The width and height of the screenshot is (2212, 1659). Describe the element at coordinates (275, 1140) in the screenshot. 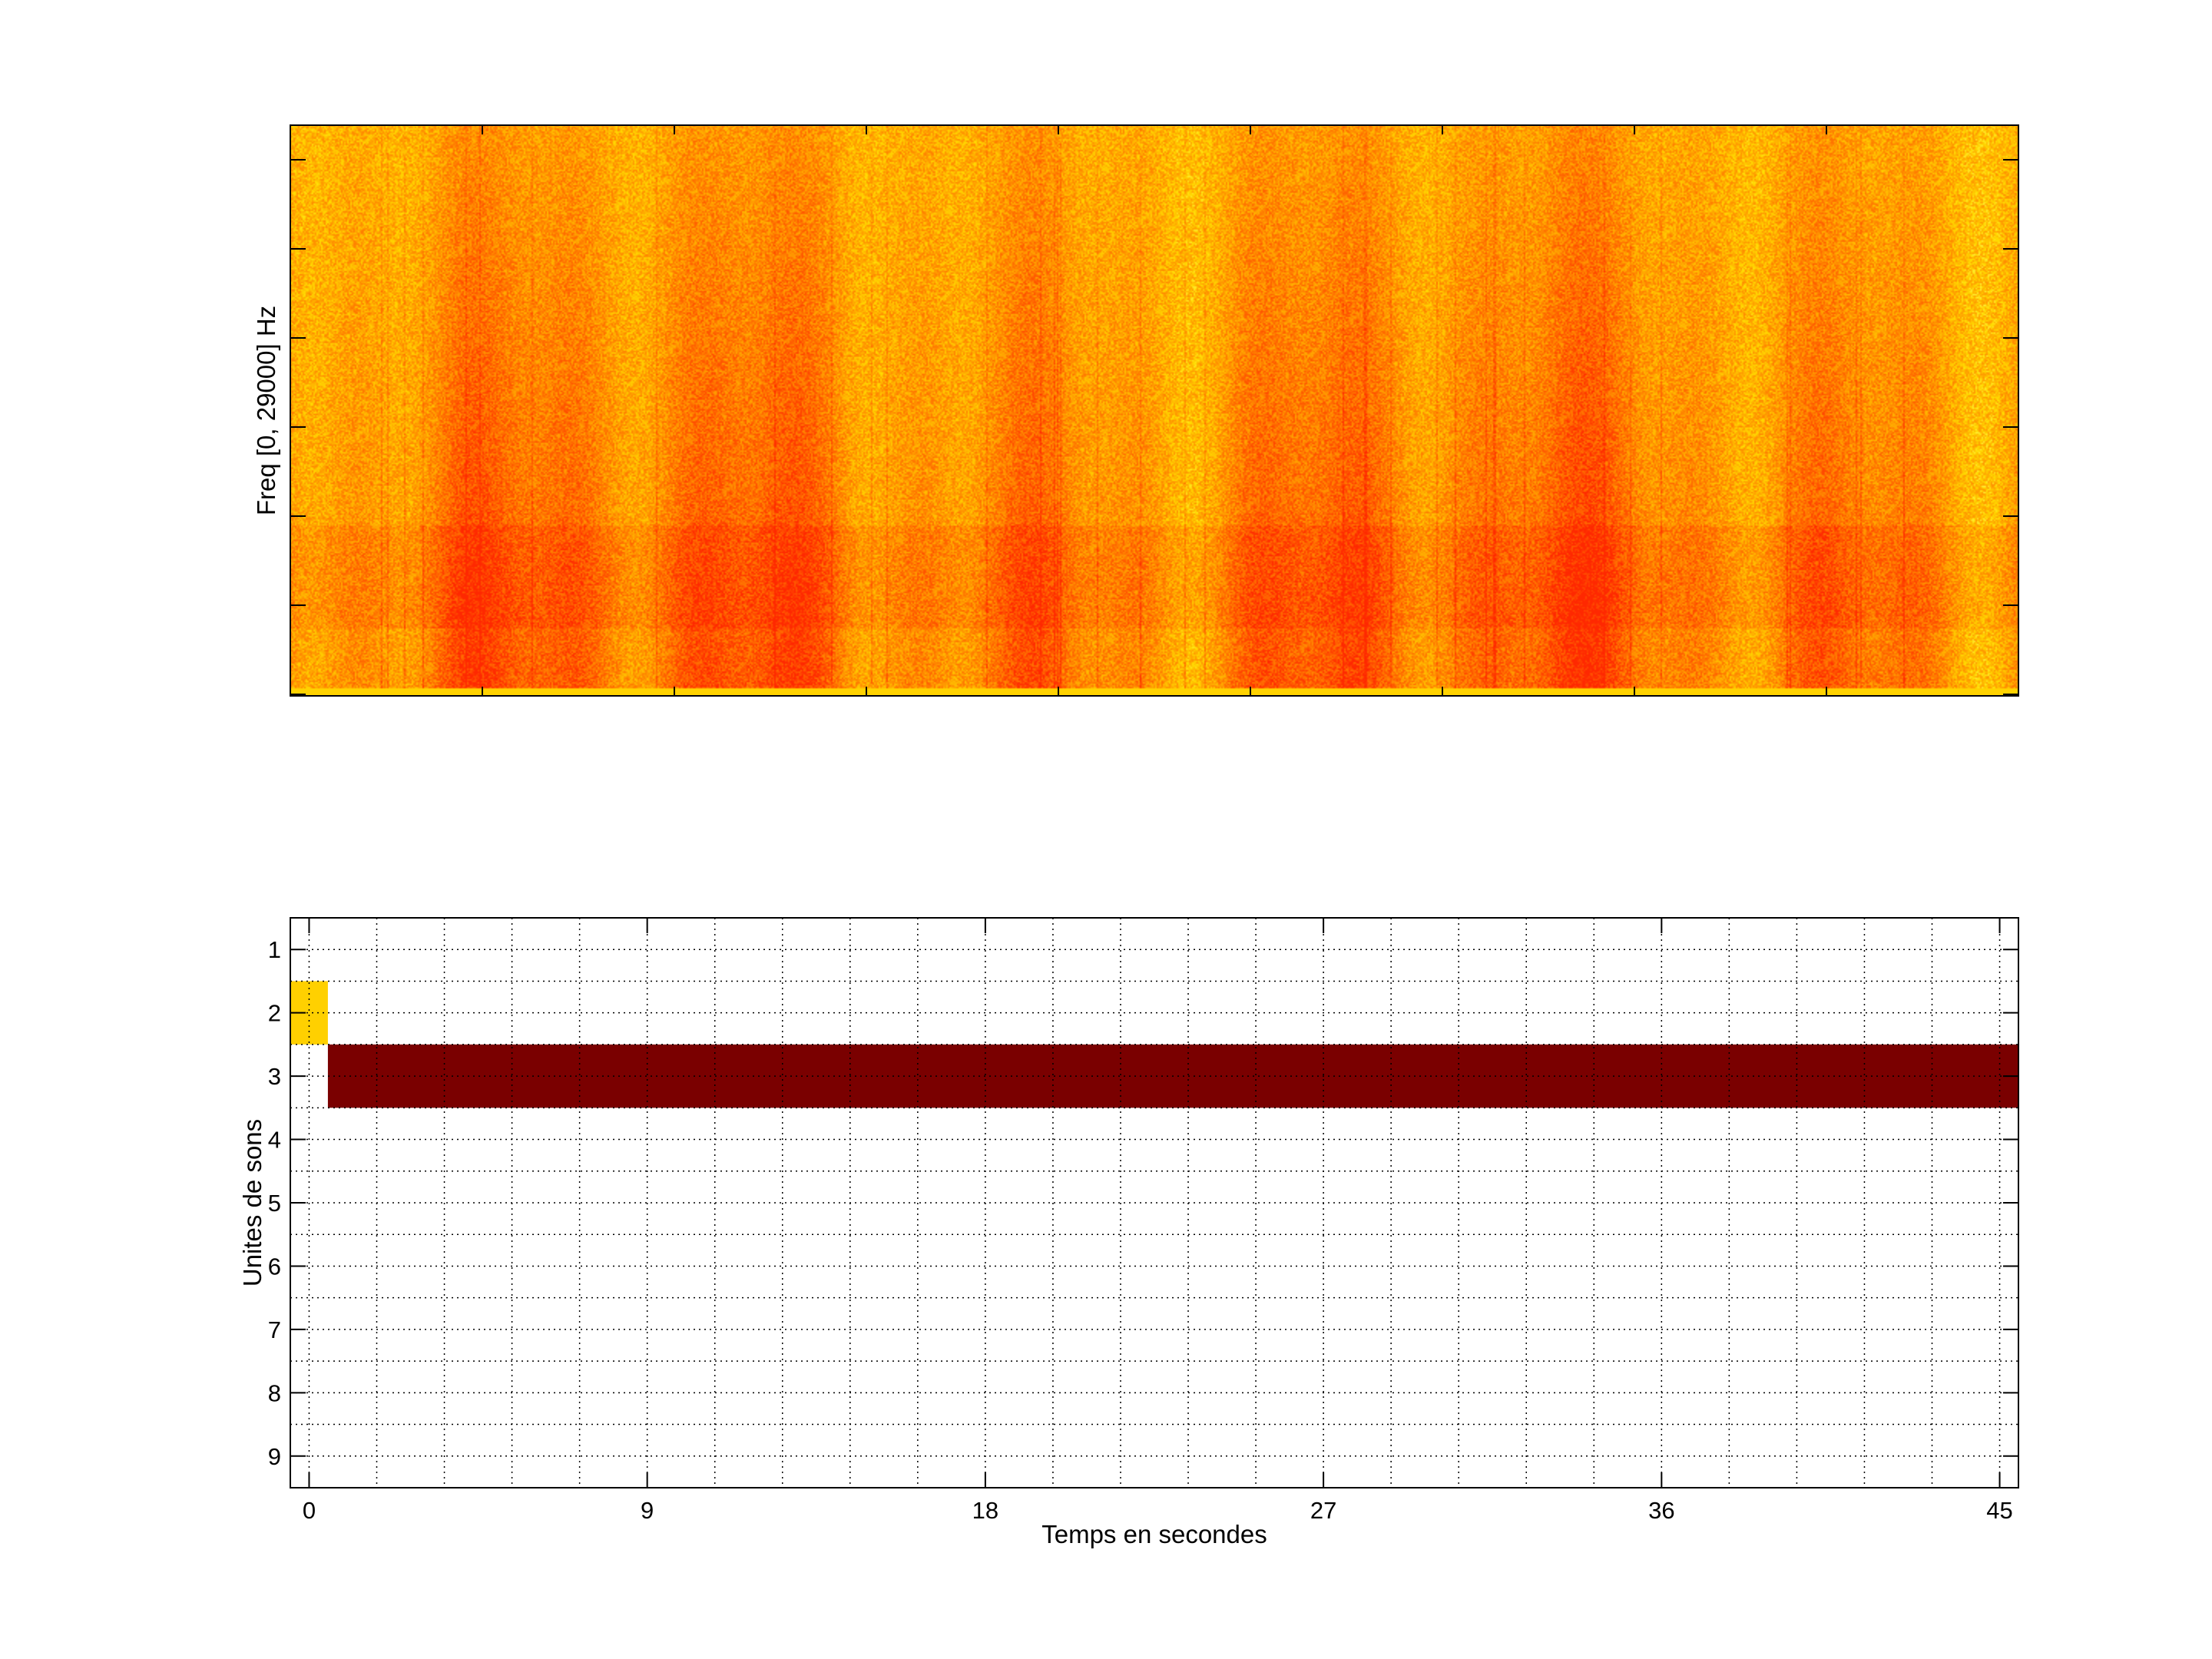

I see `y-tick-label: 4` at that location.